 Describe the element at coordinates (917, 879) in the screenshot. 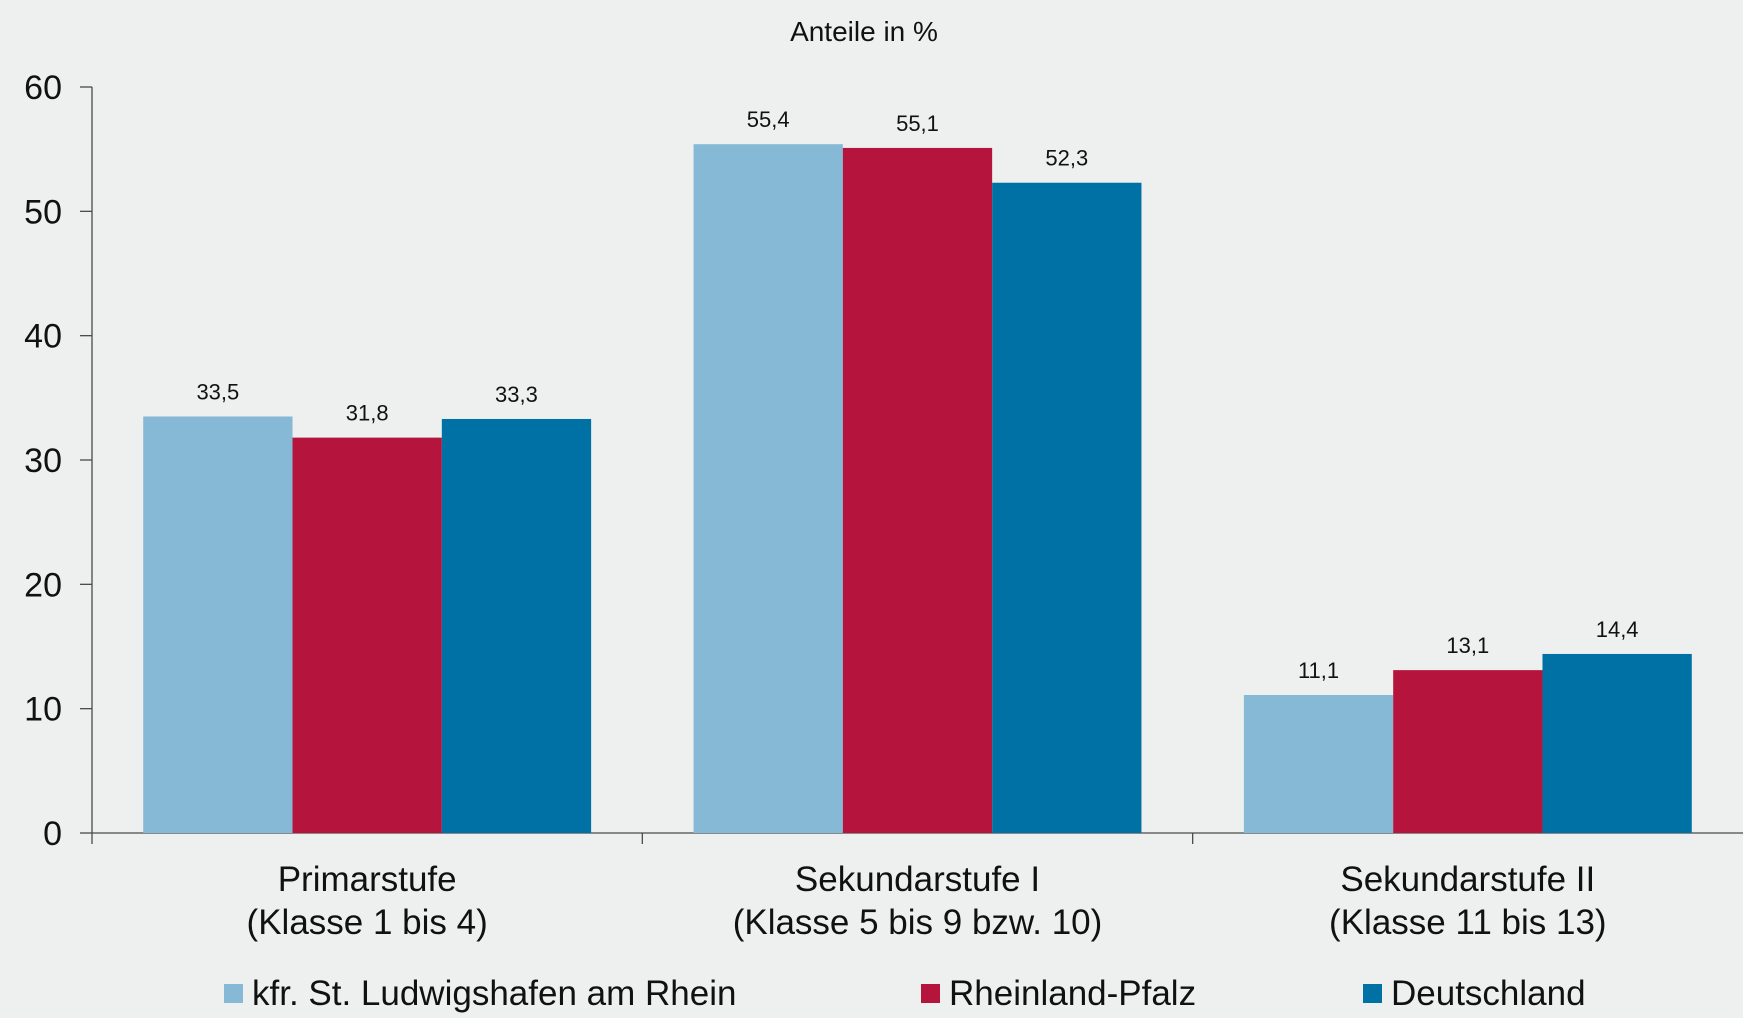

I see `category-label: Sekundarstufe I` at that location.